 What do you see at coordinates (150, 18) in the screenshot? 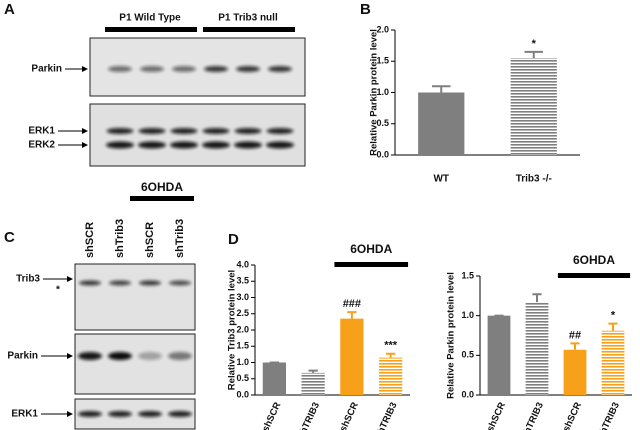
I see `group-label: P1 Wild Type` at bounding box center [150, 18].